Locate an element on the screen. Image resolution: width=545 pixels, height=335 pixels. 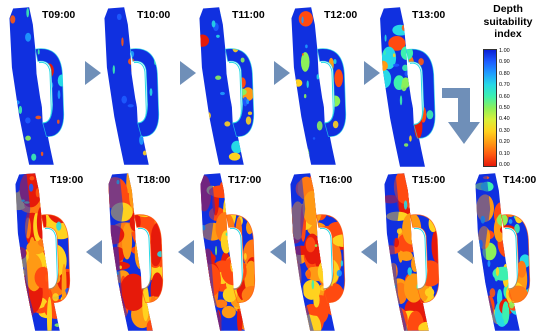
legend-tick-label: 0.50 is located at coordinates (504, 108).